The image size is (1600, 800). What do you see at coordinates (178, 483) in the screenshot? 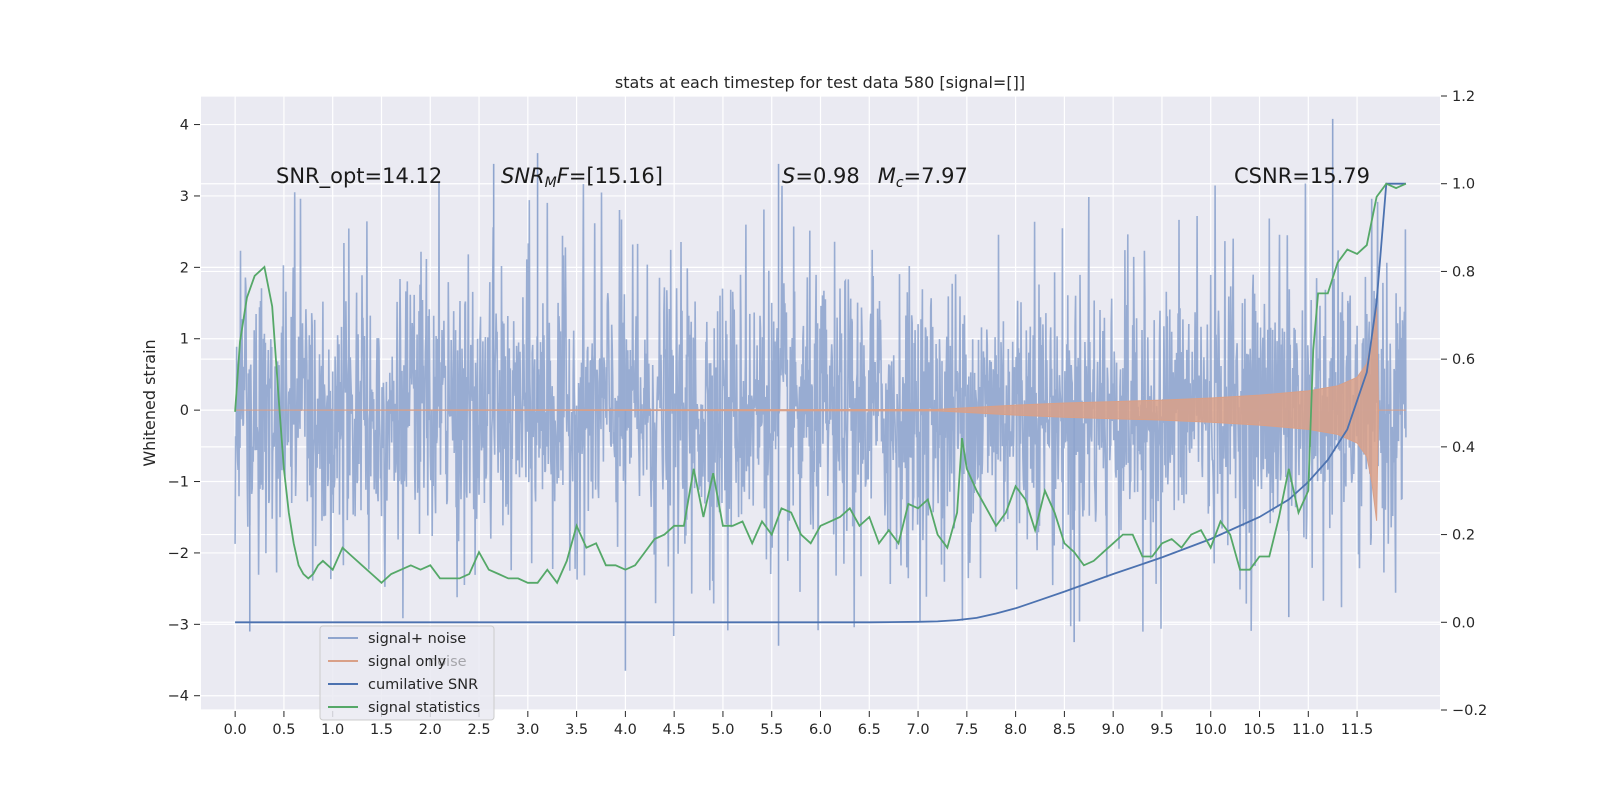
I see `y-tick-label: −1` at bounding box center [178, 483].